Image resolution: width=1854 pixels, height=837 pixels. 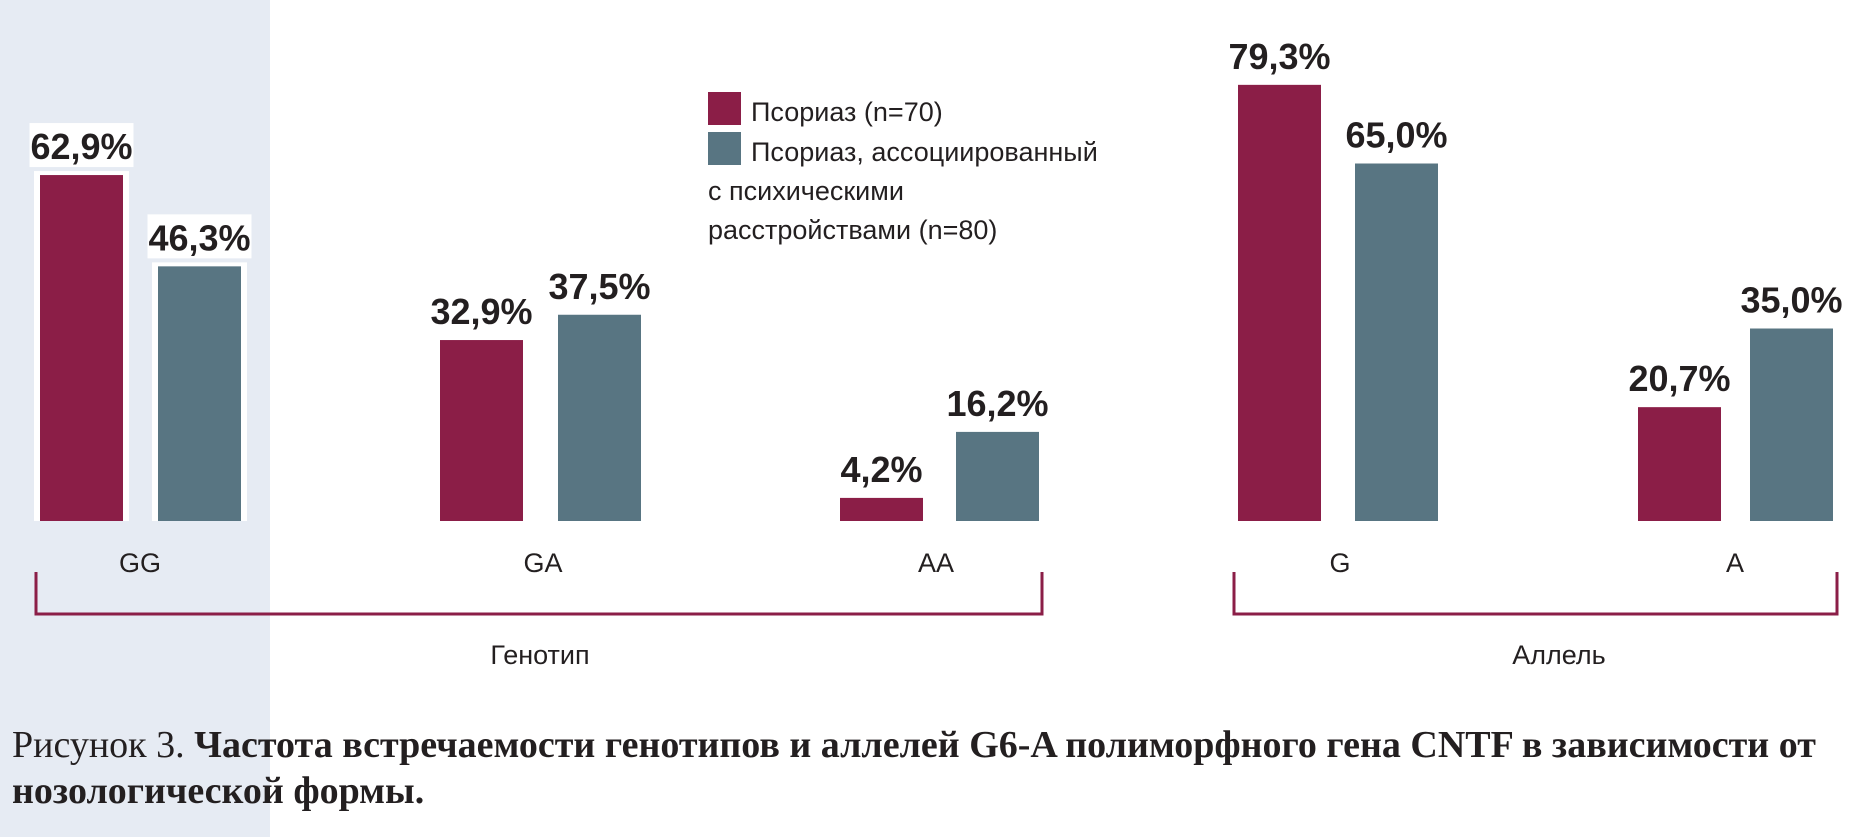 I want to click on bar-label-bg-s2-ga, so click(x=599, y=284).